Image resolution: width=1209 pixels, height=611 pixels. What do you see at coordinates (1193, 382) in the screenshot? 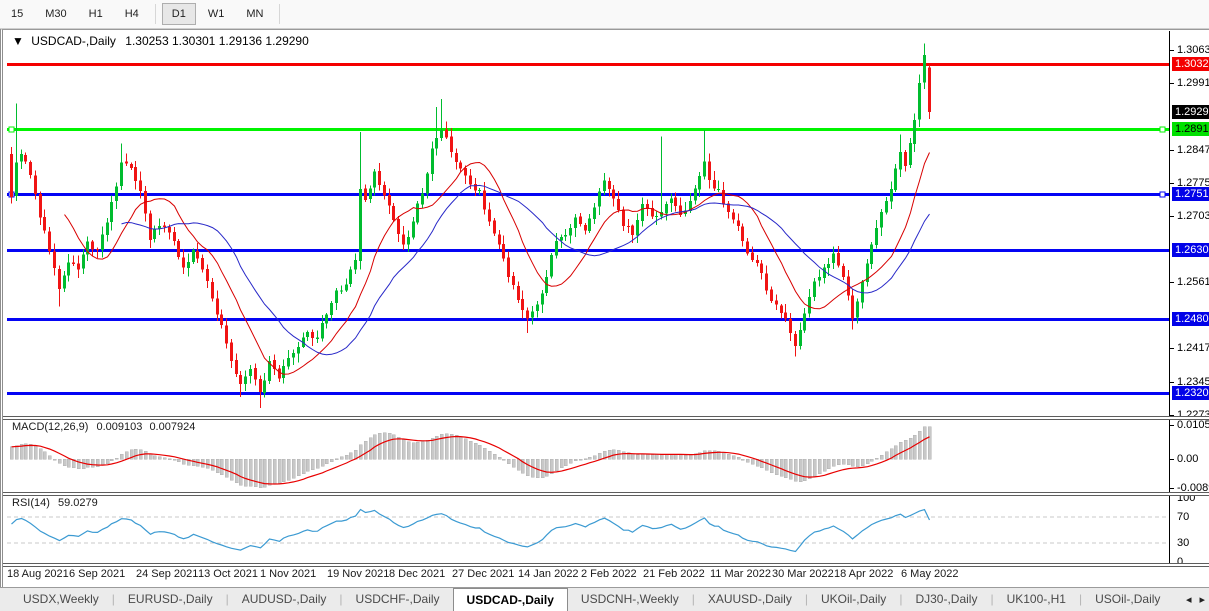
I see `axis-tick-label: 1.23450` at bounding box center [1193, 382].